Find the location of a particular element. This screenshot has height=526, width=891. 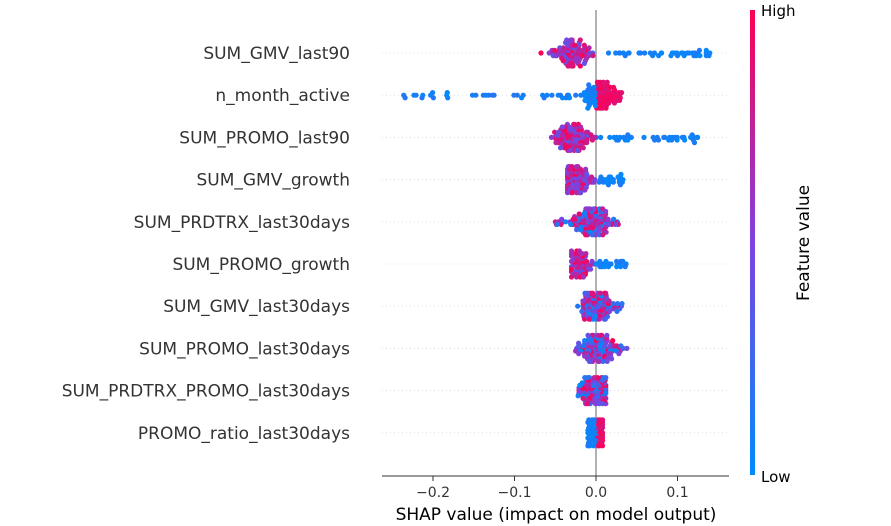

x-tick-label: 0.0 is located at coordinates (596, 493).